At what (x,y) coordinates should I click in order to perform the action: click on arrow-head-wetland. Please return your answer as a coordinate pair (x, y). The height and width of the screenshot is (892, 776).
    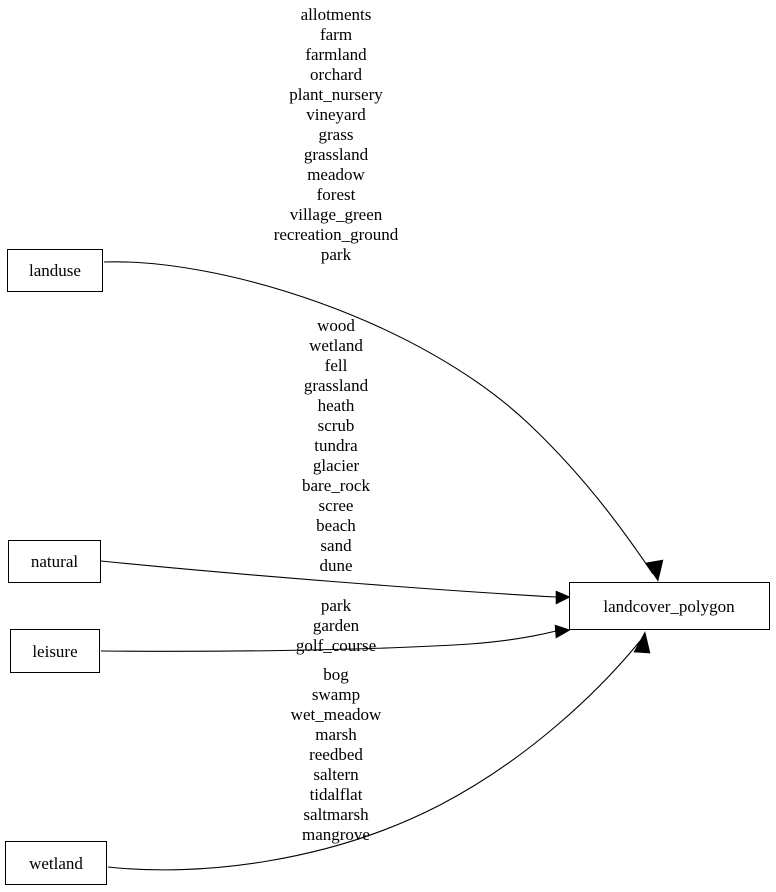
    Looking at the image, I should click on (642, 642).